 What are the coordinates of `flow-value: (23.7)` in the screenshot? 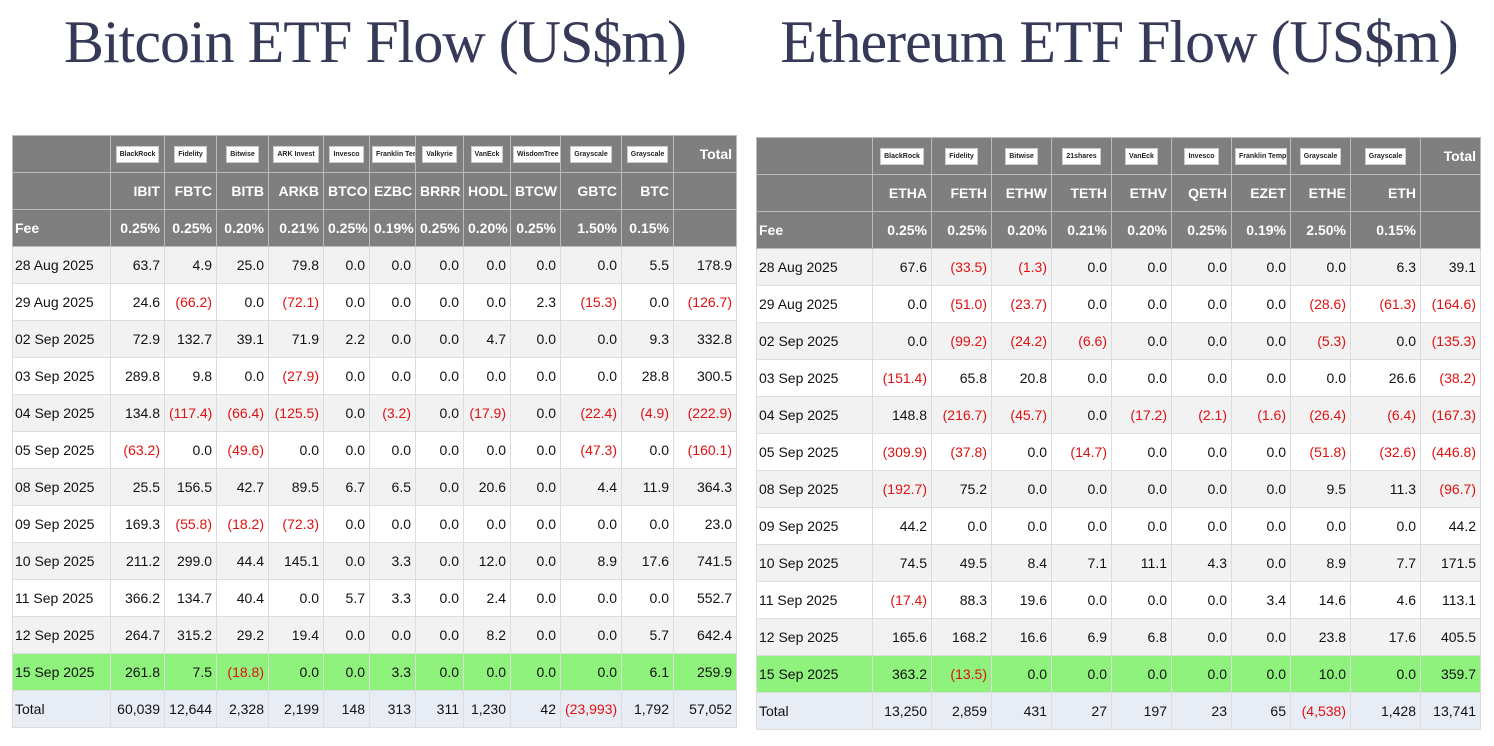 It's located at (1021, 304).